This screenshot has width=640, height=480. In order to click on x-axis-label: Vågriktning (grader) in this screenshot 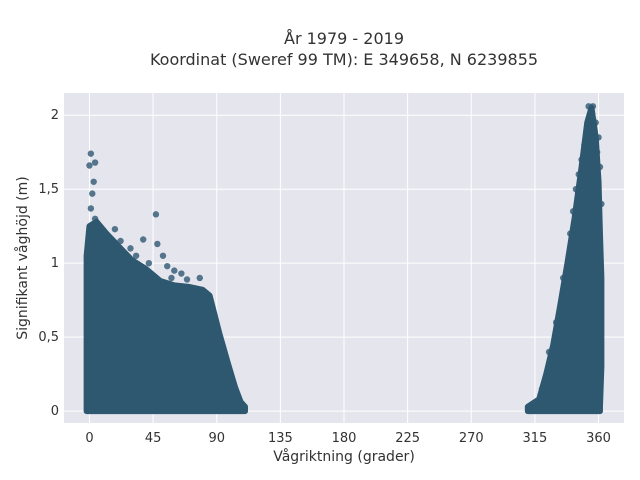, I will do `click(344, 456)`.